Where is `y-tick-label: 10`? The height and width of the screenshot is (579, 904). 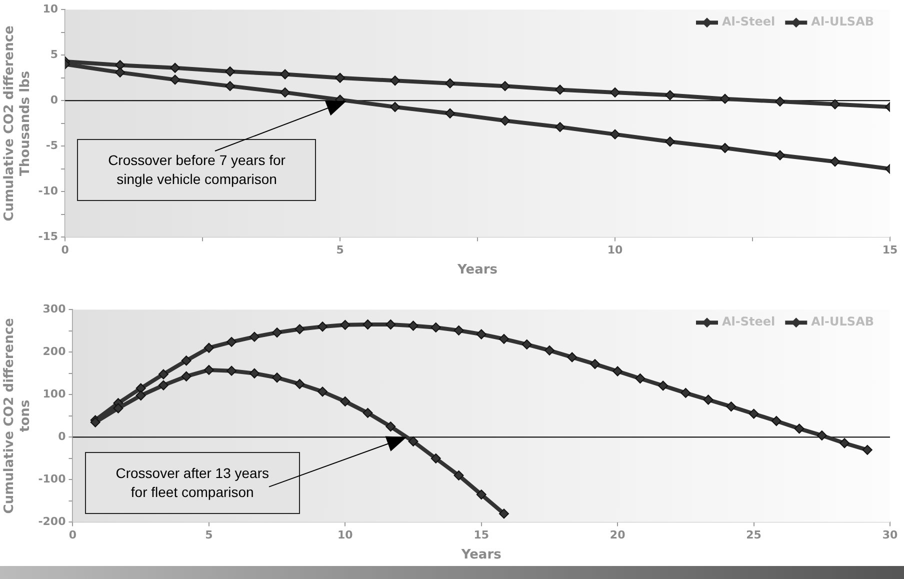
y-tick-label: 10 is located at coordinates (50, 9).